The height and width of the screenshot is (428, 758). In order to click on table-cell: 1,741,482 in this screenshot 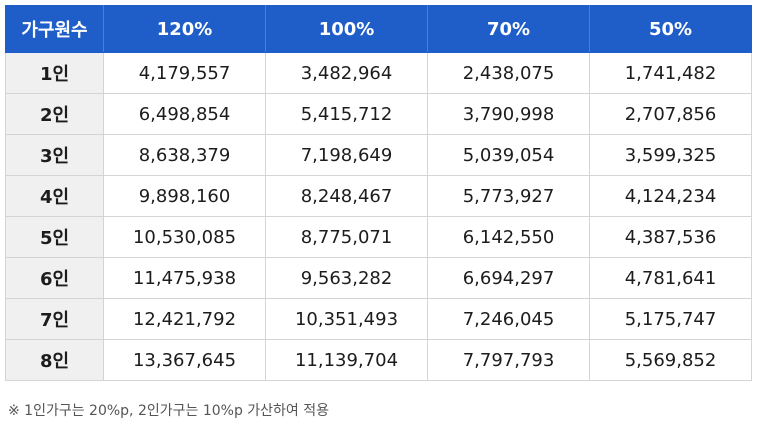, I will do `click(670, 73)`.